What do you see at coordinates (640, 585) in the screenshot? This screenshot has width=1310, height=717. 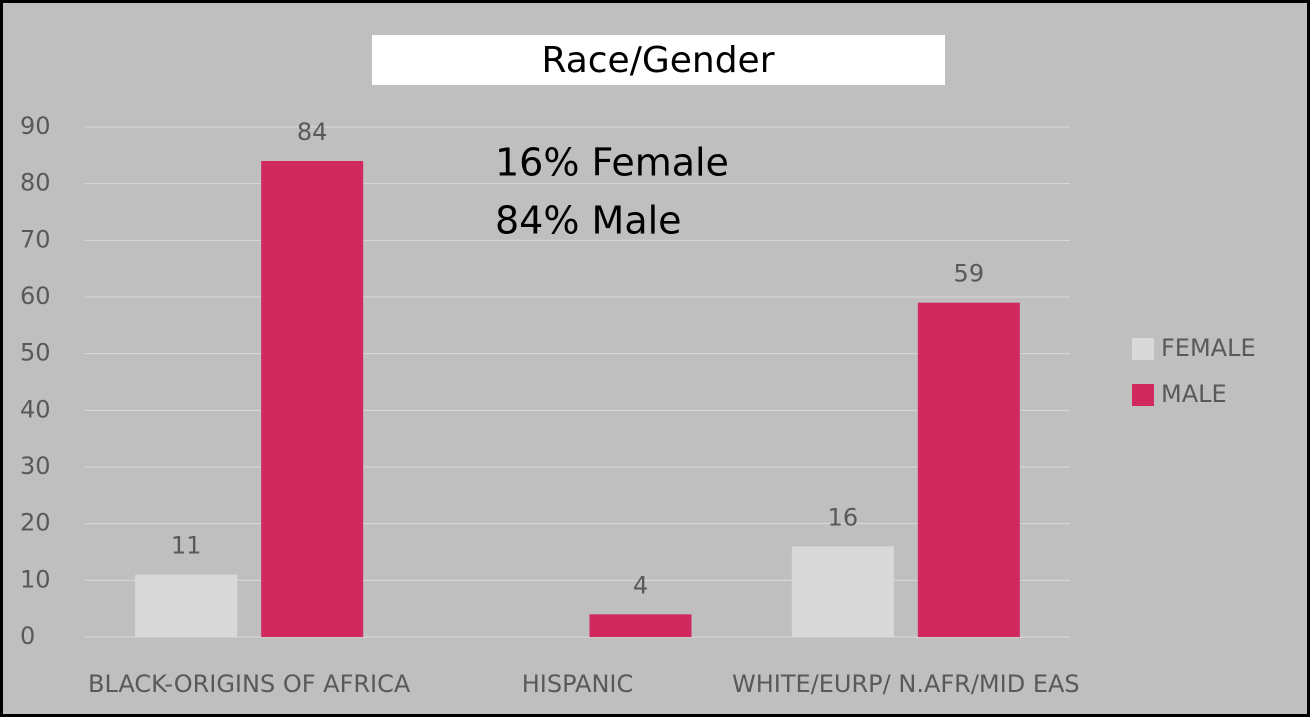 I see `data-label: 4` at bounding box center [640, 585].